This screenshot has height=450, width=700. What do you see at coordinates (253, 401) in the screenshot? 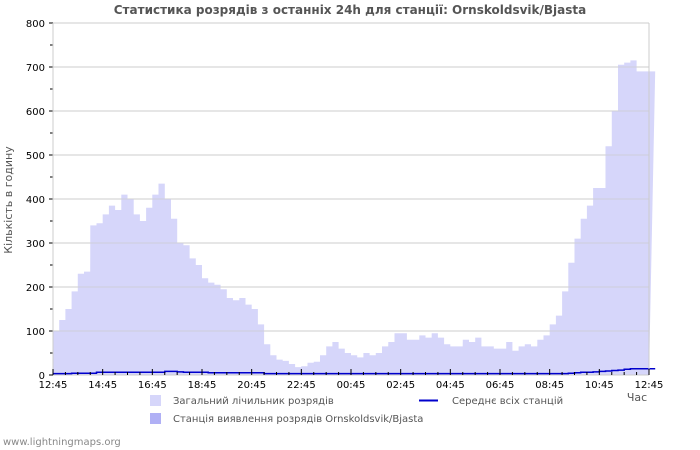
I see `legend-label: Загальний лічильник розрядів` at bounding box center [253, 401].